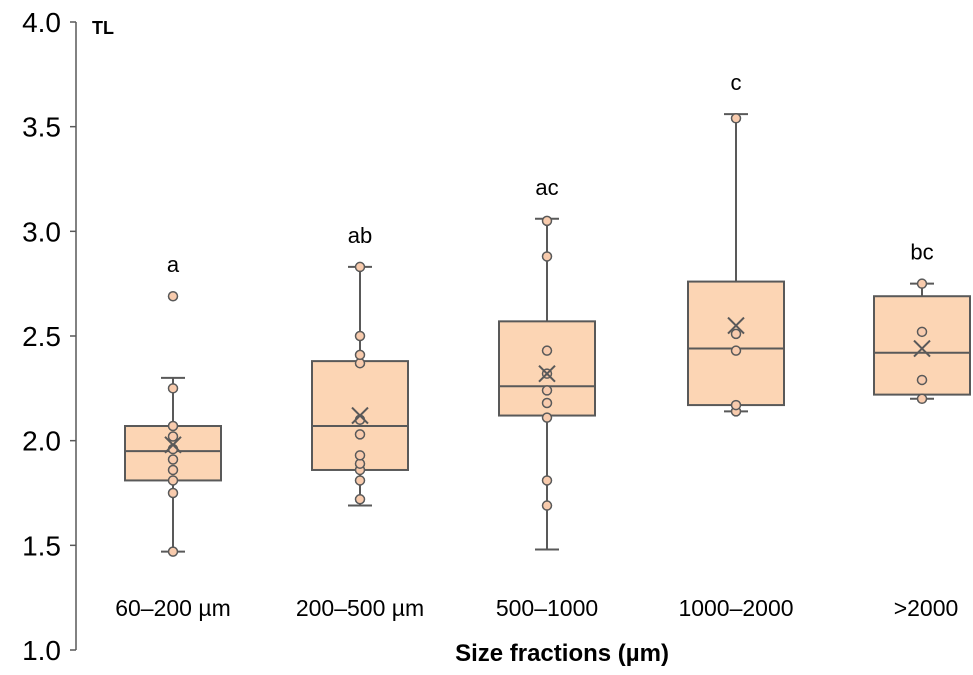 The width and height of the screenshot is (973, 675). I want to click on y-tick-label: 3.0, so click(41, 231).